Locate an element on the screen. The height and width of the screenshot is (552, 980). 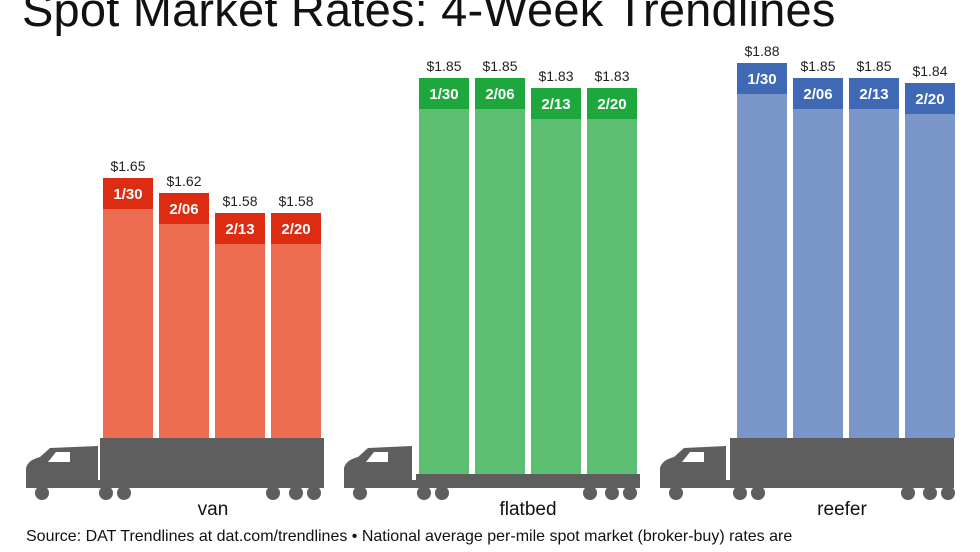
category-label-reefer-2: 2/13 is located at coordinates (873, 94).